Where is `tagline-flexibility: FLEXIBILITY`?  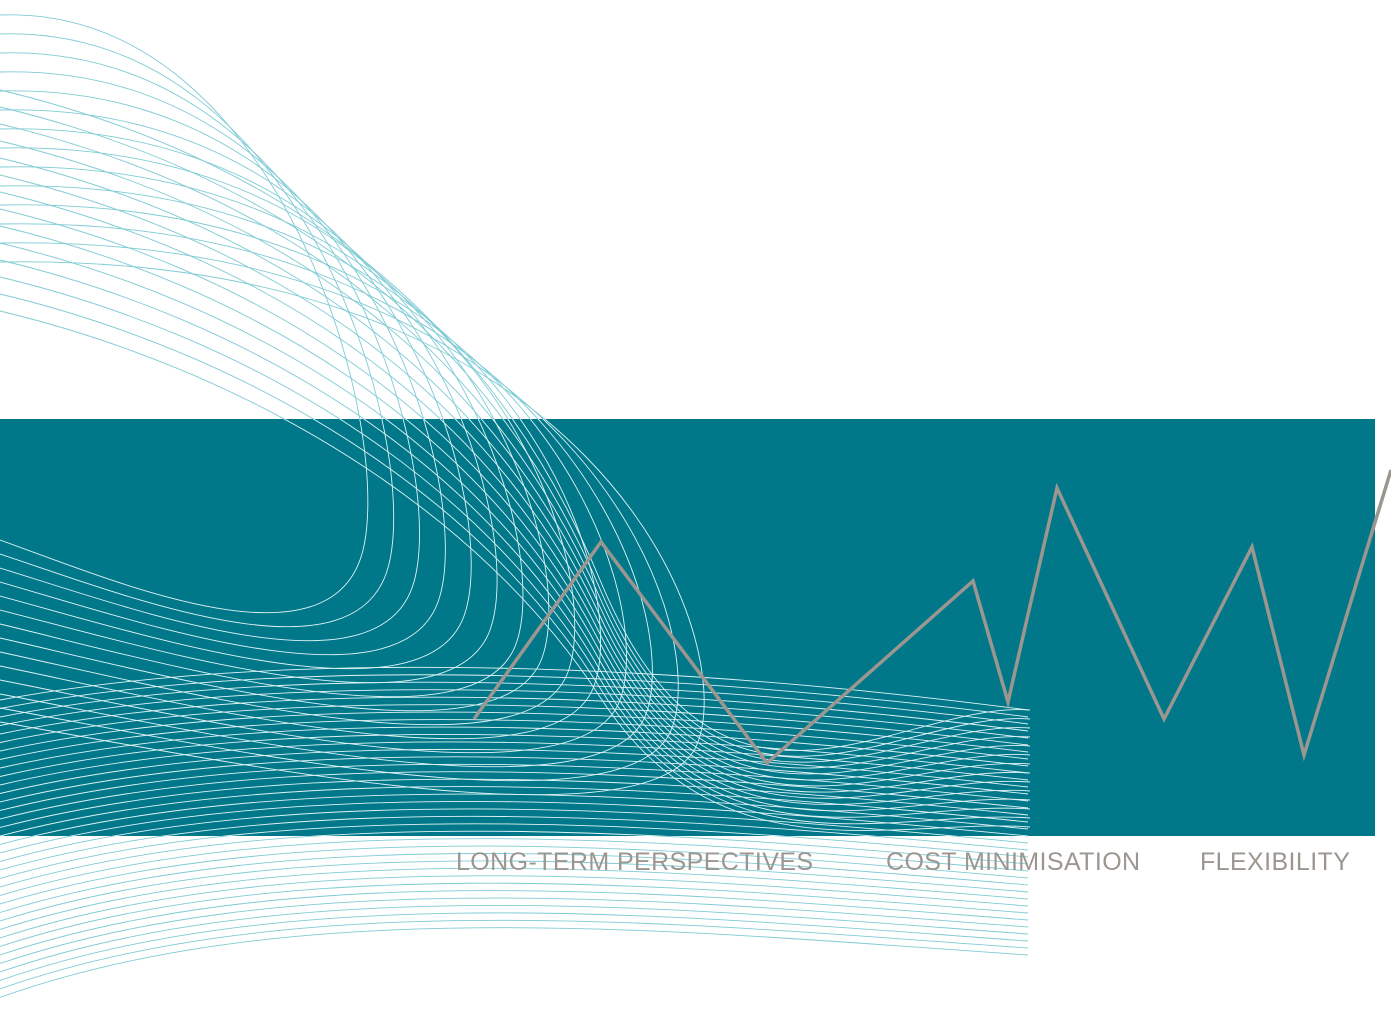
tagline-flexibility: FLEXIBILITY is located at coordinates (1275, 862).